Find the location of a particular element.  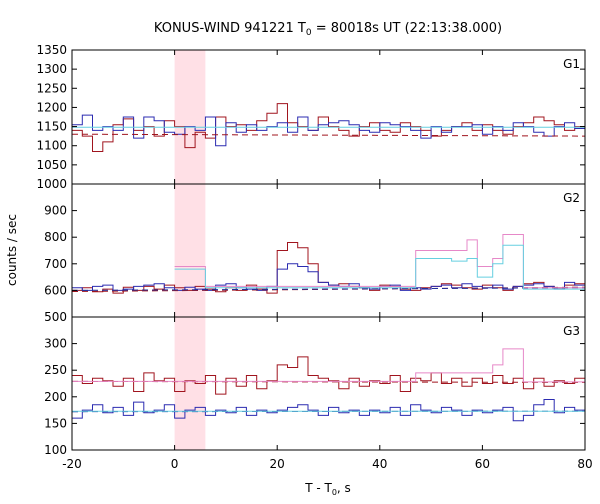

y-tick-label: 1350 is located at coordinates (51, 50).